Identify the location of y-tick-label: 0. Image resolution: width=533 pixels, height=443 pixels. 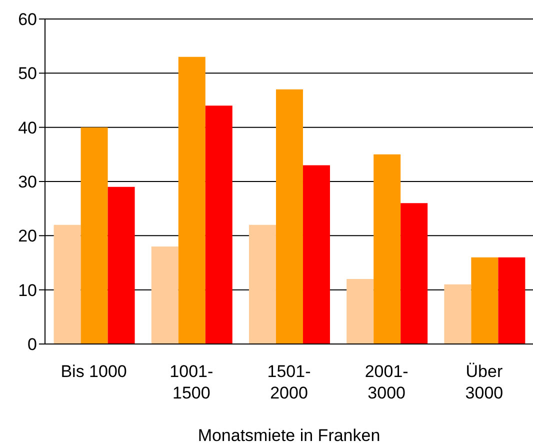
(32, 344).